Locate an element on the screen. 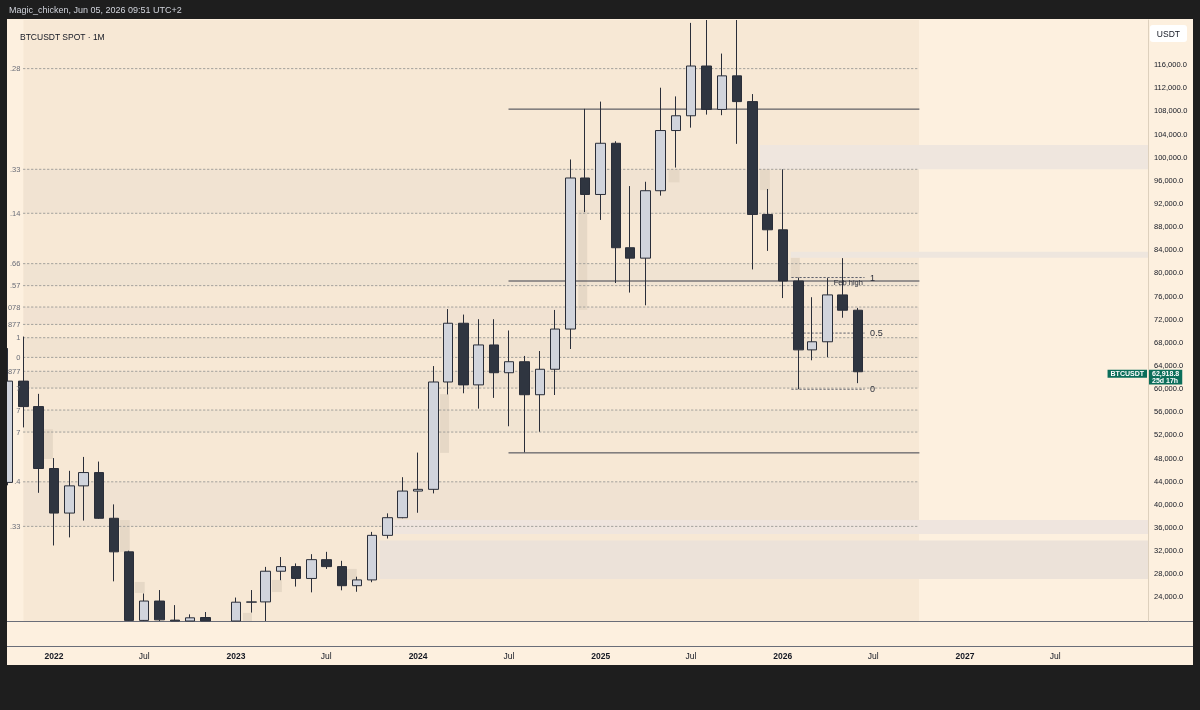 The height and width of the screenshot is (710, 1200). x-tick-label: 2024 is located at coordinates (418, 655).